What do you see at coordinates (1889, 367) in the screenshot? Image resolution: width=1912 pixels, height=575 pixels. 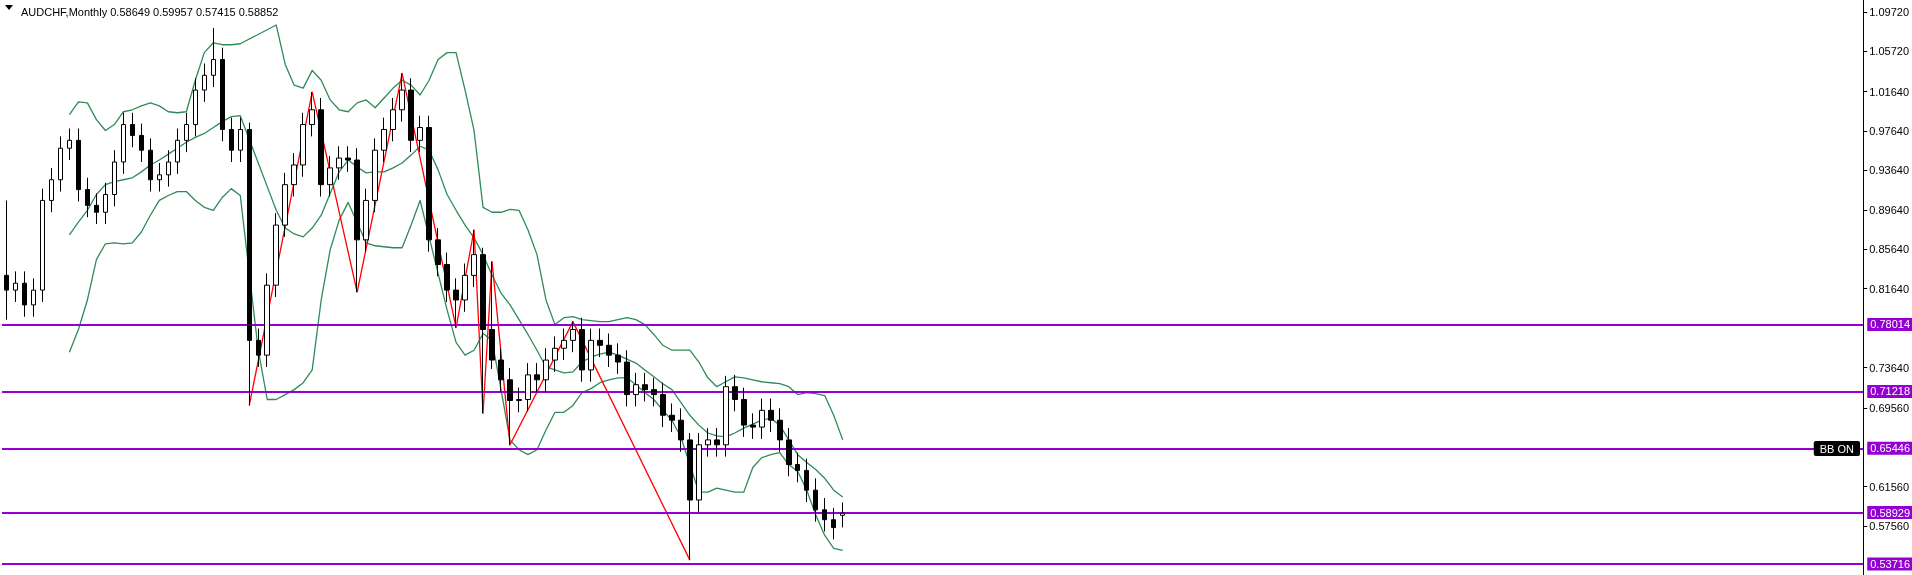 I see `y-tick-label: 0.73640` at bounding box center [1889, 367].